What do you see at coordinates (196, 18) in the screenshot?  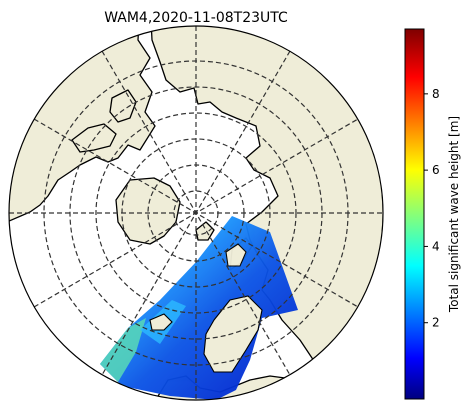 I see `map-title: WAM4,2020-11-08T23UTC` at bounding box center [196, 18].